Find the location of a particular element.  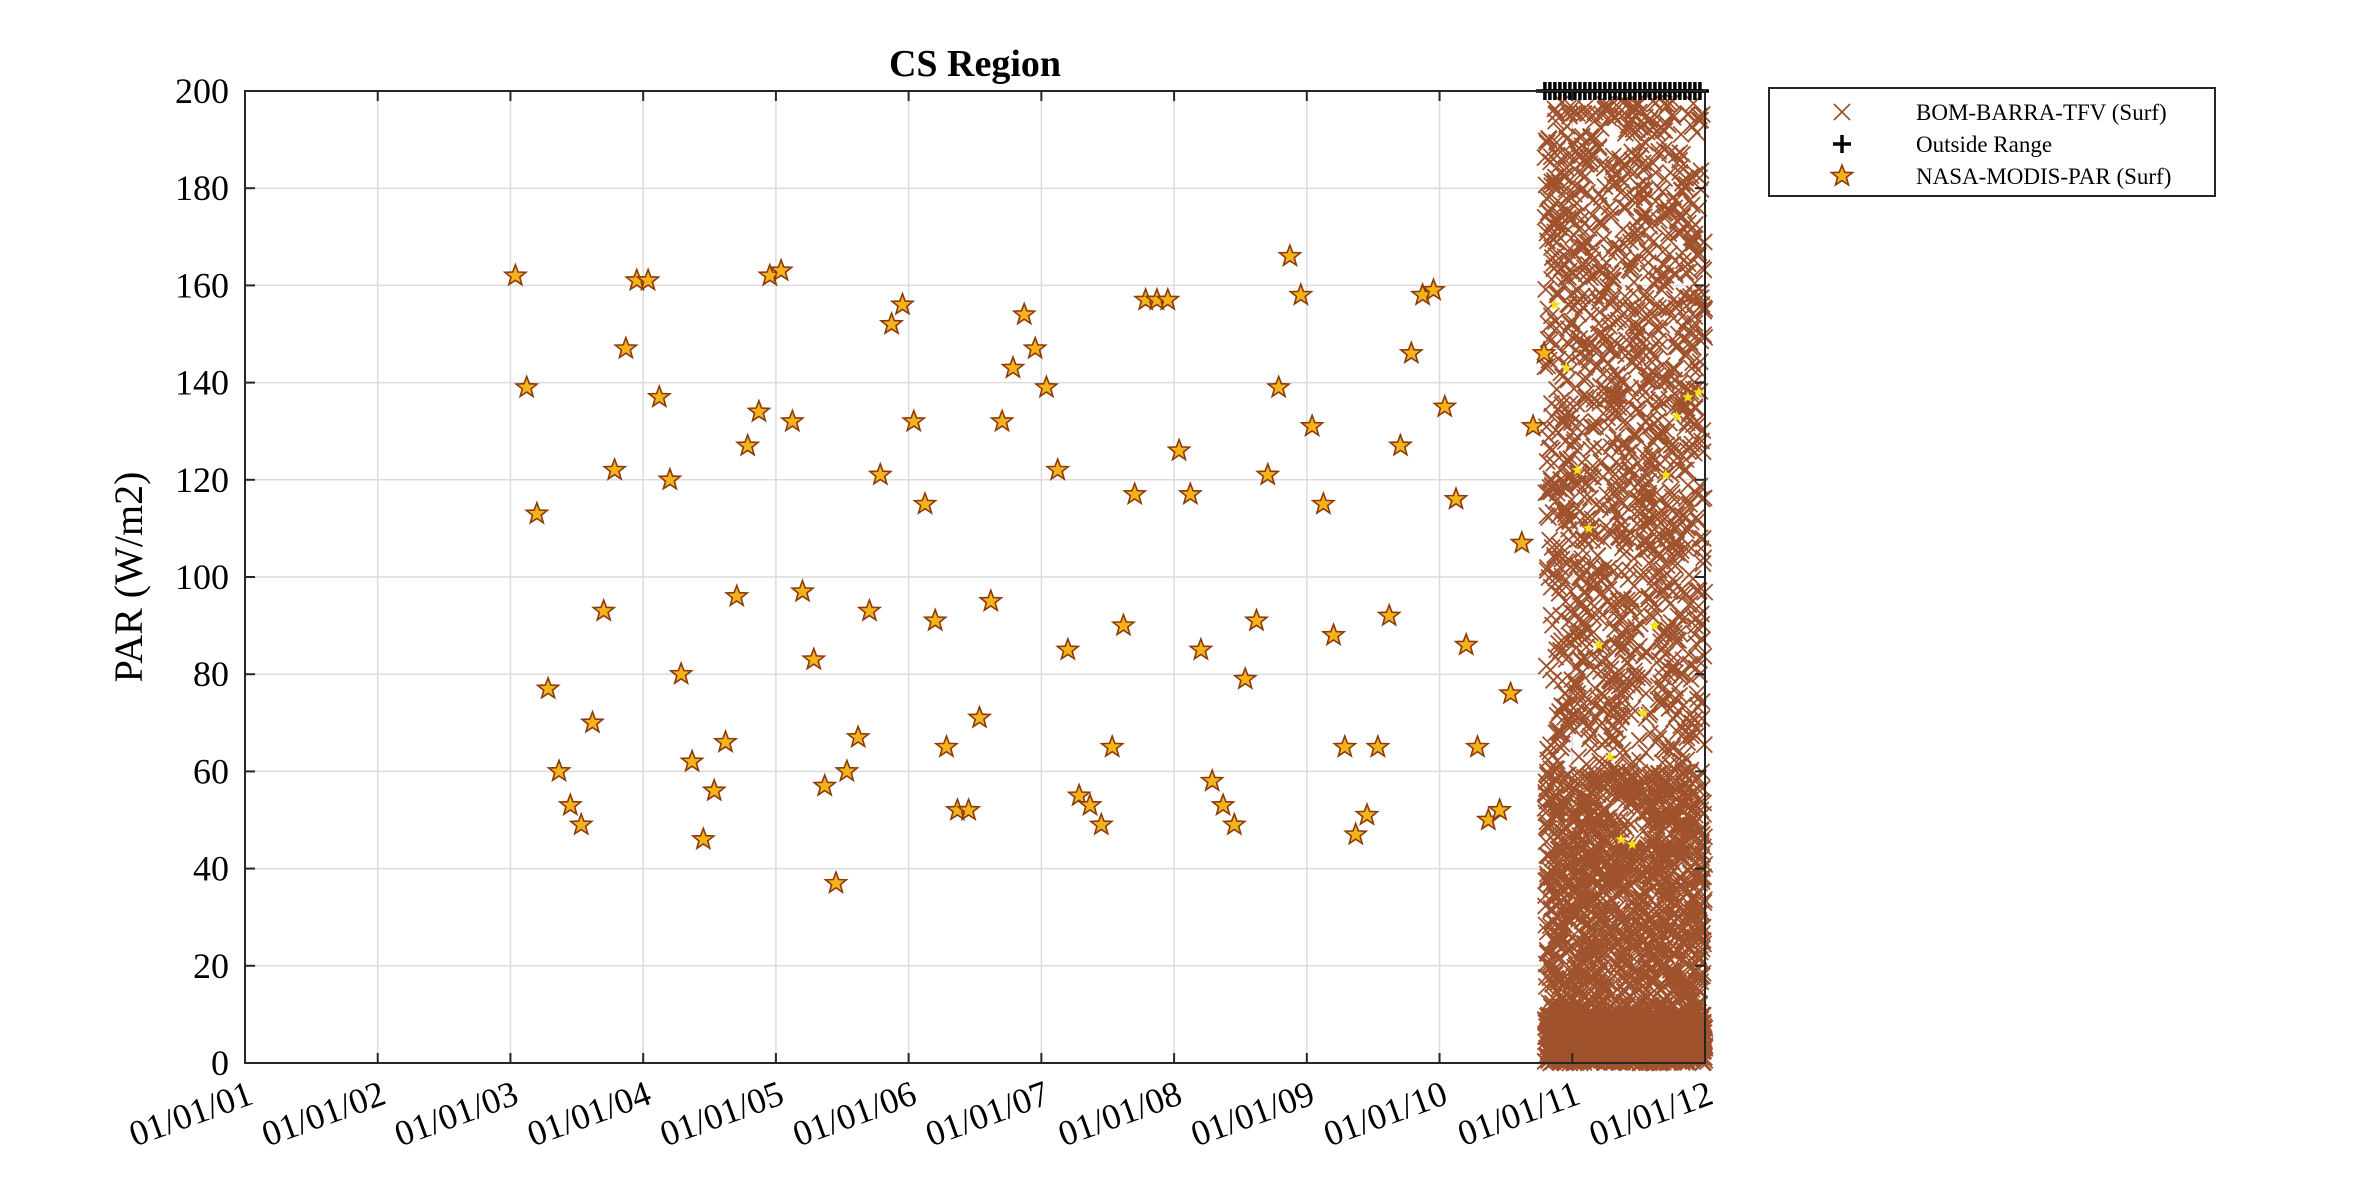

legend-label: Outside Range is located at coordinates (1984, 144).